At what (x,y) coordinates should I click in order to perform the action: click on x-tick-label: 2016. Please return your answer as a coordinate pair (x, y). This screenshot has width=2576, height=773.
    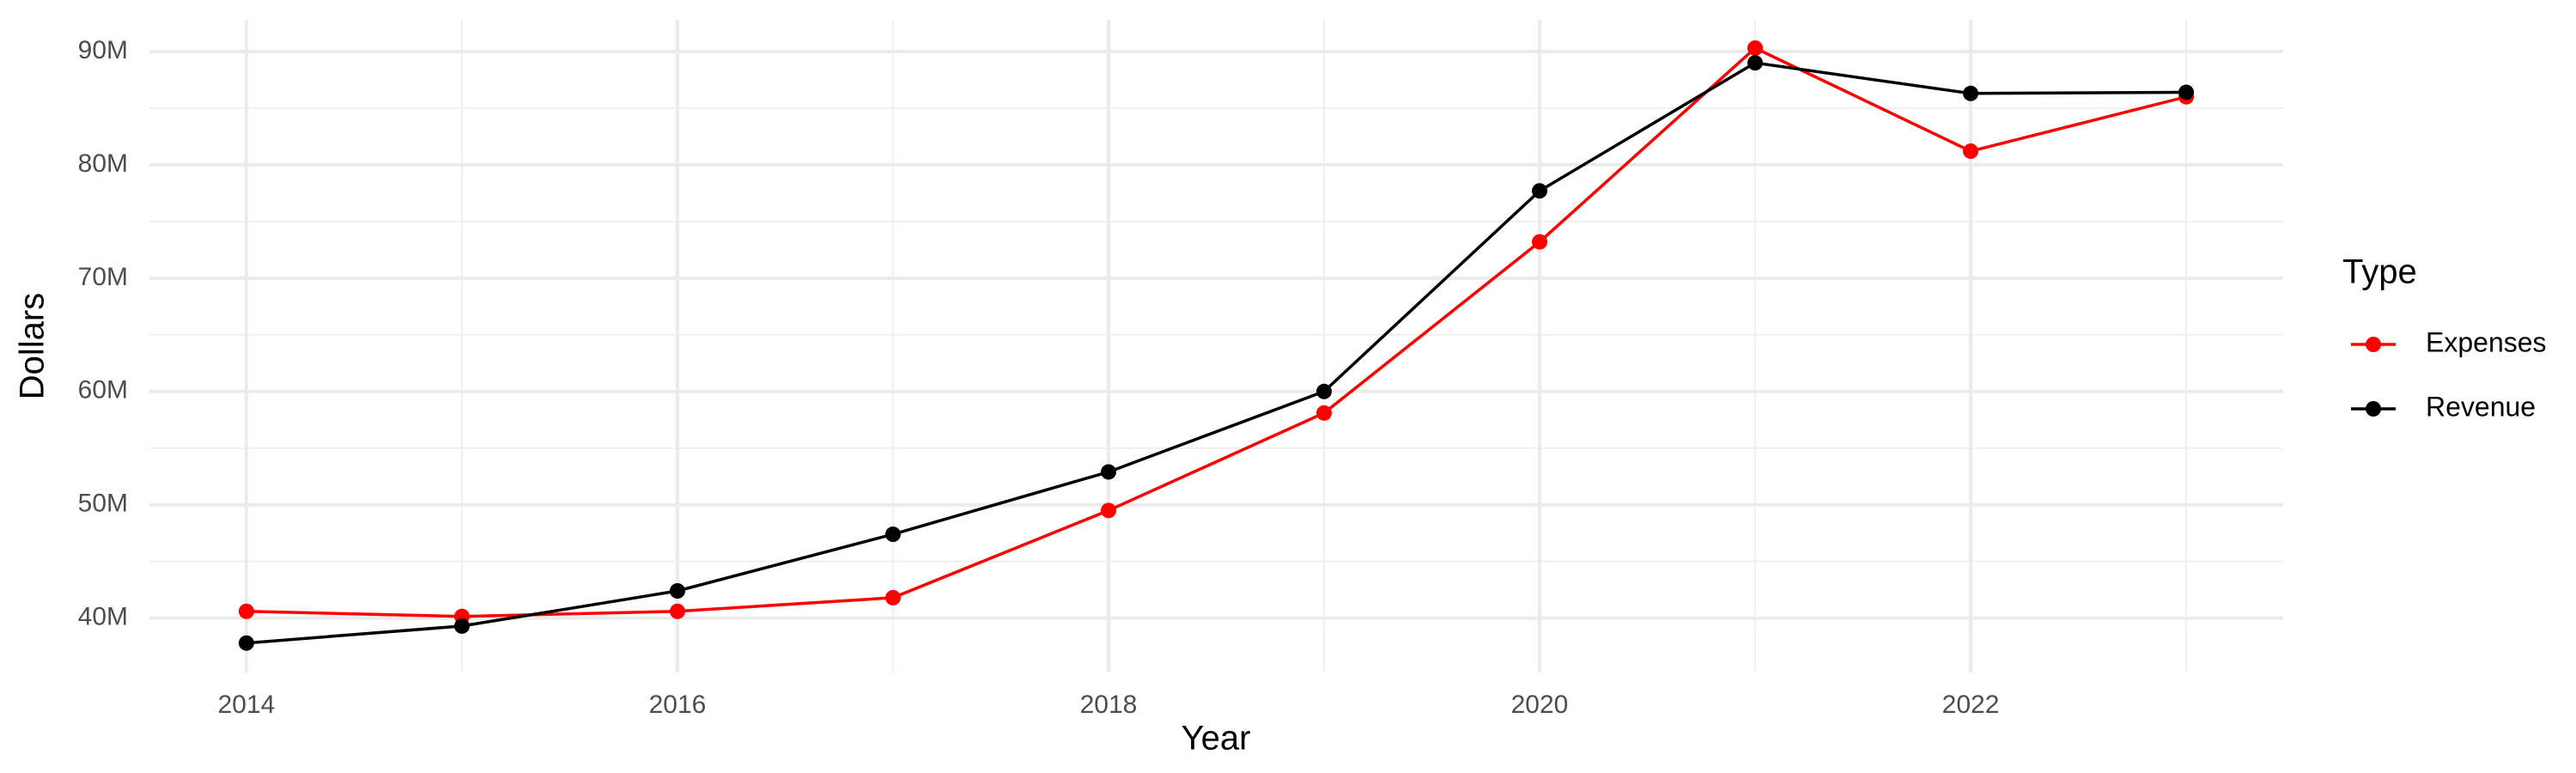
    Looking at the image, I should click on (678, 705).